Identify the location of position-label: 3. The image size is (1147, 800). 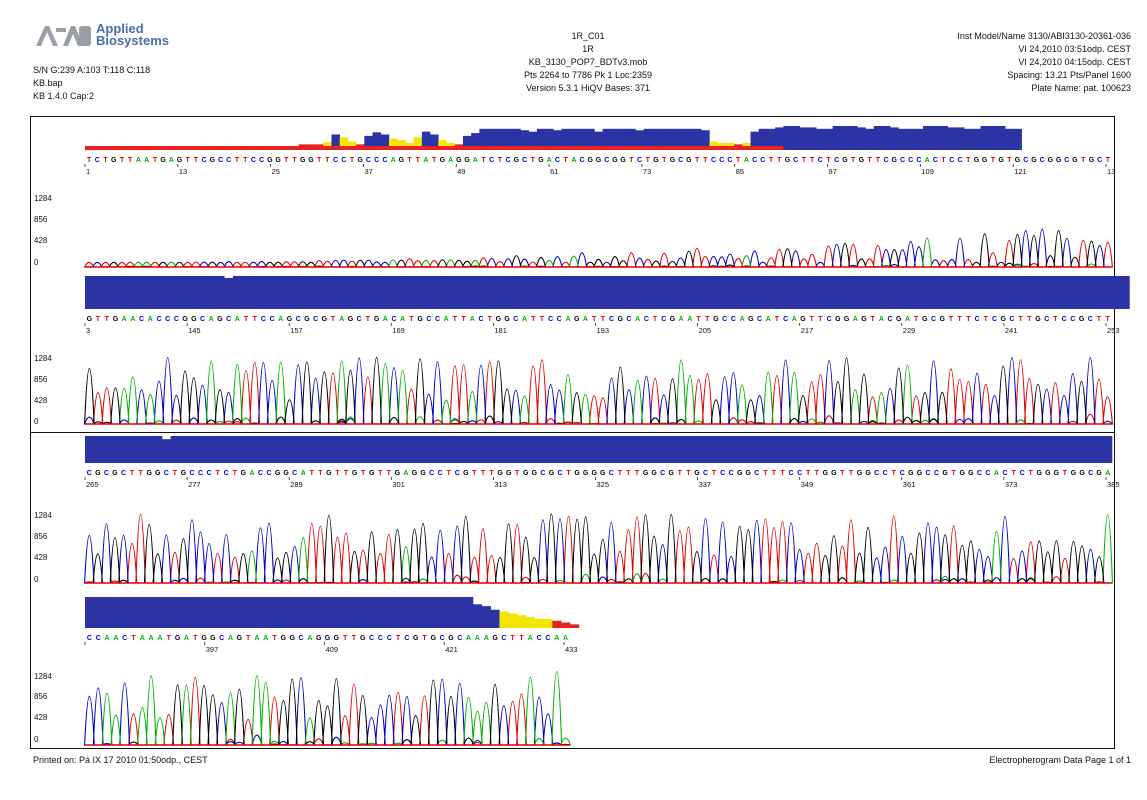
(88, 330).